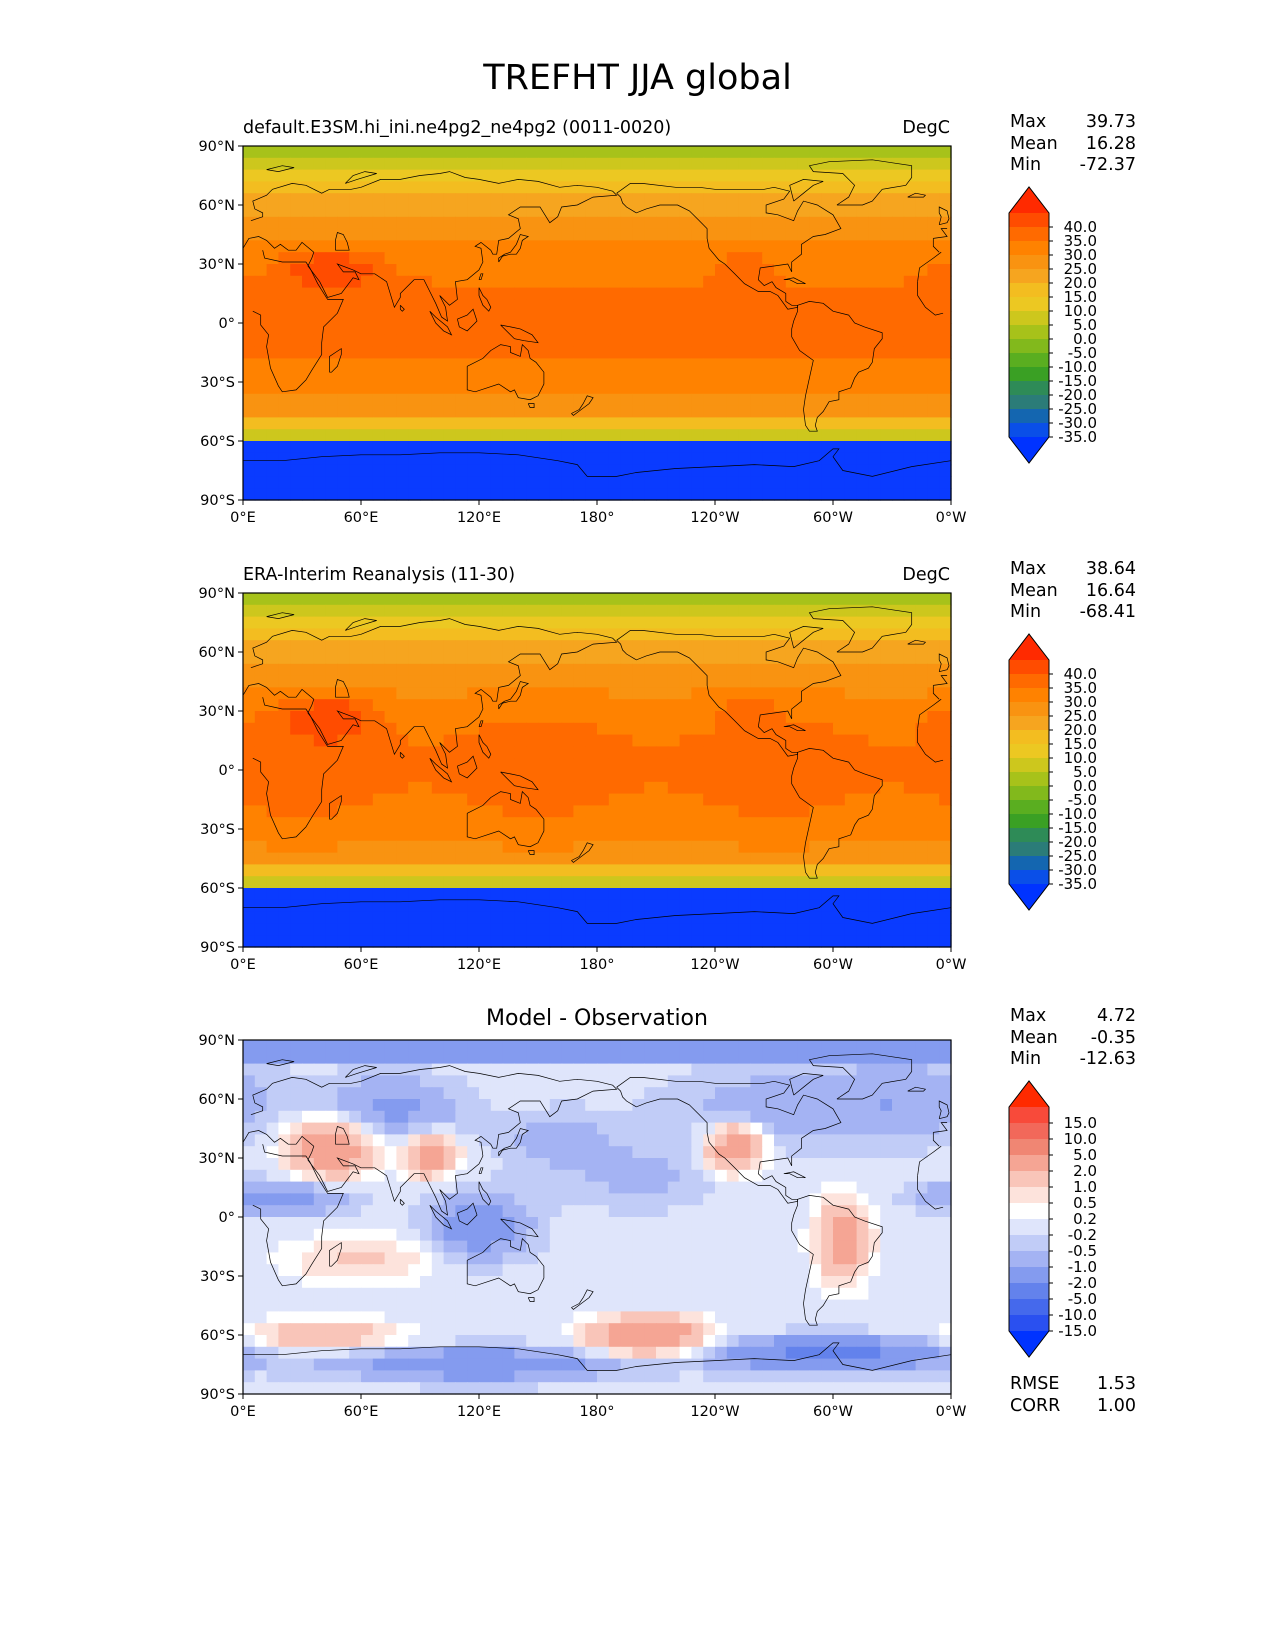 This screenshot has height=1650, width=1275. I want to click on colorbar-label: 25.0, so click(1080, 269).